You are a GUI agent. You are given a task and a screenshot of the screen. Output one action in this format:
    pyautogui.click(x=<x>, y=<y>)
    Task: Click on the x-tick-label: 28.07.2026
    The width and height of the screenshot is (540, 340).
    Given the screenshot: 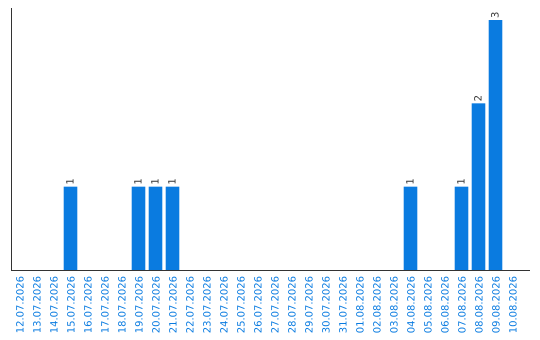 What is the action you would take?
    pyautogui.click(x=293, y=305)
    